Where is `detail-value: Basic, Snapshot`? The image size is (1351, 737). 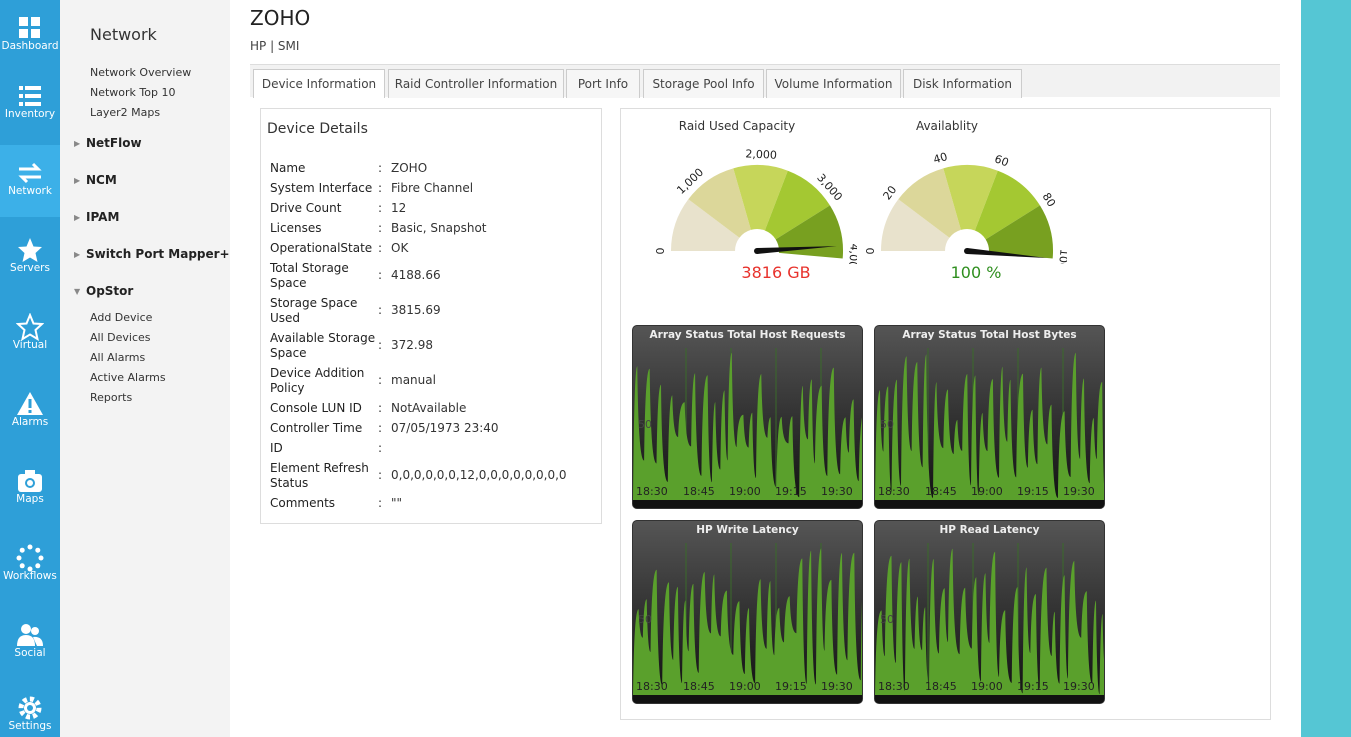 detail-value: Basic, Snapshot is located at coordinates (439, 228).